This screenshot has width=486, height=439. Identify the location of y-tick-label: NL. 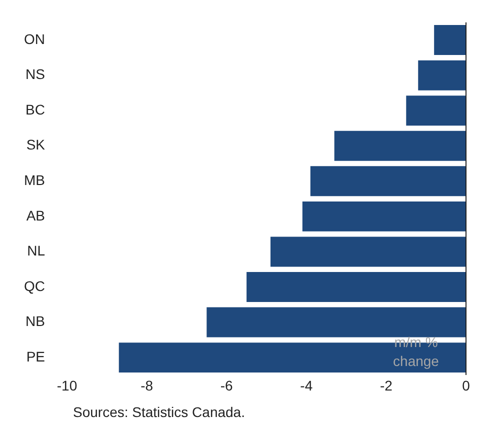
(36, 250).